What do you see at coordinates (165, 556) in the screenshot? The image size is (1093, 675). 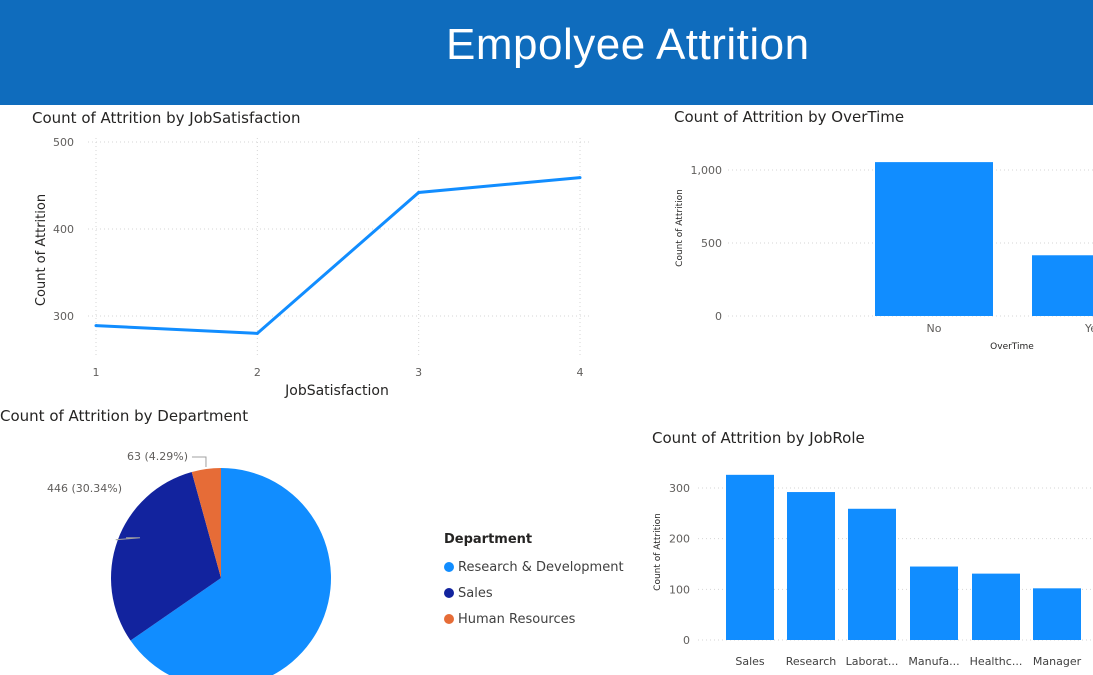 I see `pie-slice-sales` at bounding box center [165, 556].